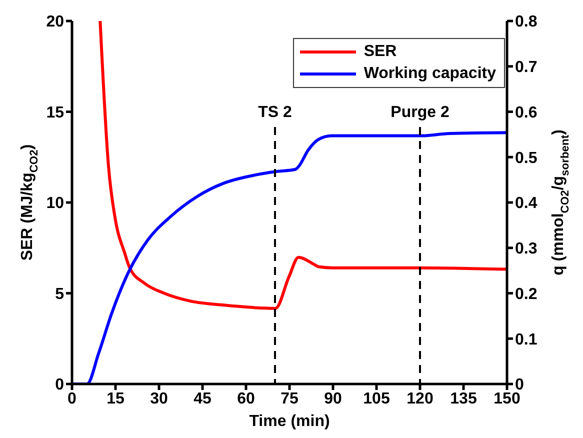 The height and width of the screenshot is (438, 583). Describe the element at coordinates (376, 399) in the screenshot. I see `x-tick-label: 105` at that location.